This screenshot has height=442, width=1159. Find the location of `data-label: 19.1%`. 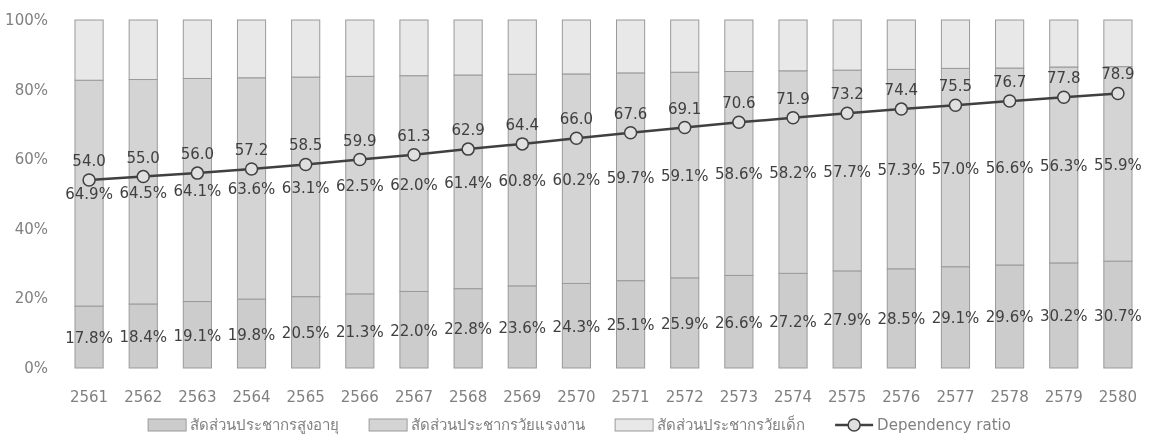

data-label: 19.1% is located at coordinates (197, 335).